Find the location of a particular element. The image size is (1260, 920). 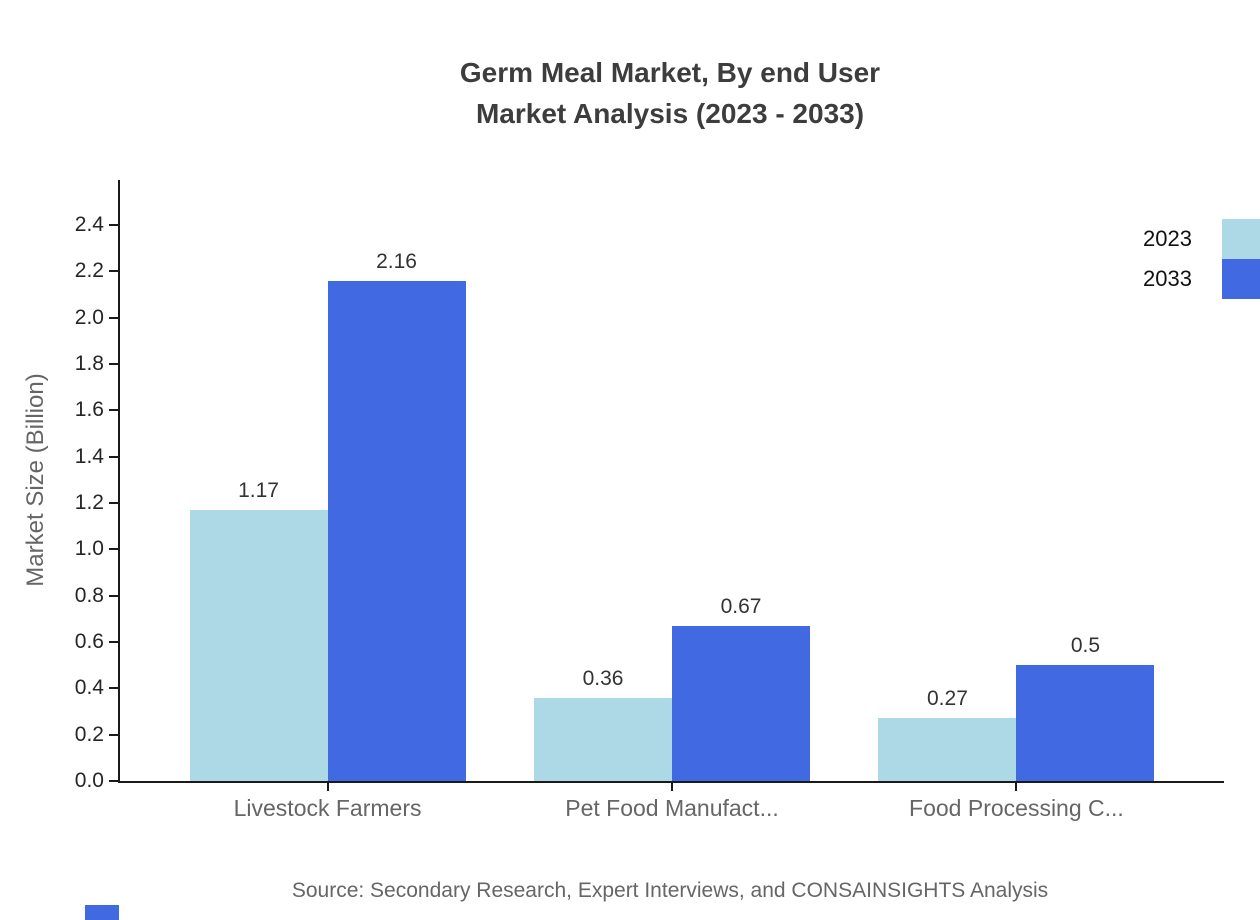

y-tick-label: 2.0 is located at coordinates (89, 317).